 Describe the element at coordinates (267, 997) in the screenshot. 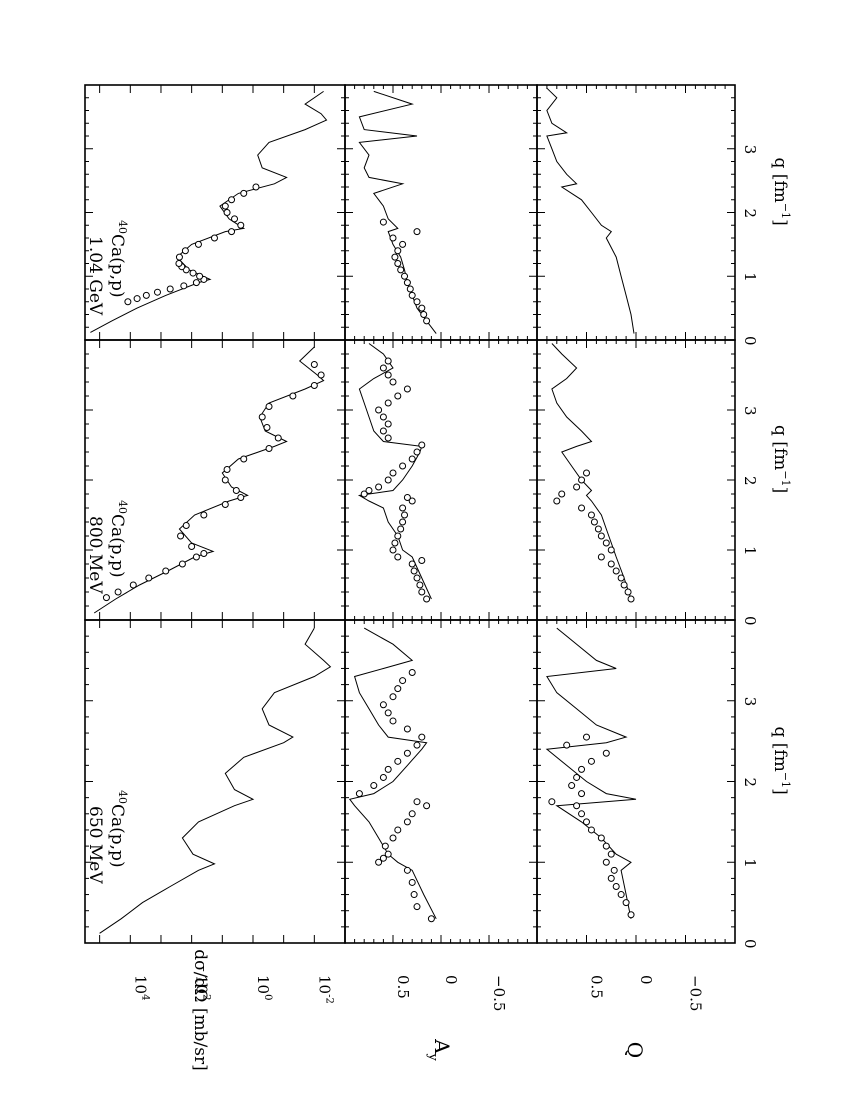

I see `tick-exponent: 0` at that location.